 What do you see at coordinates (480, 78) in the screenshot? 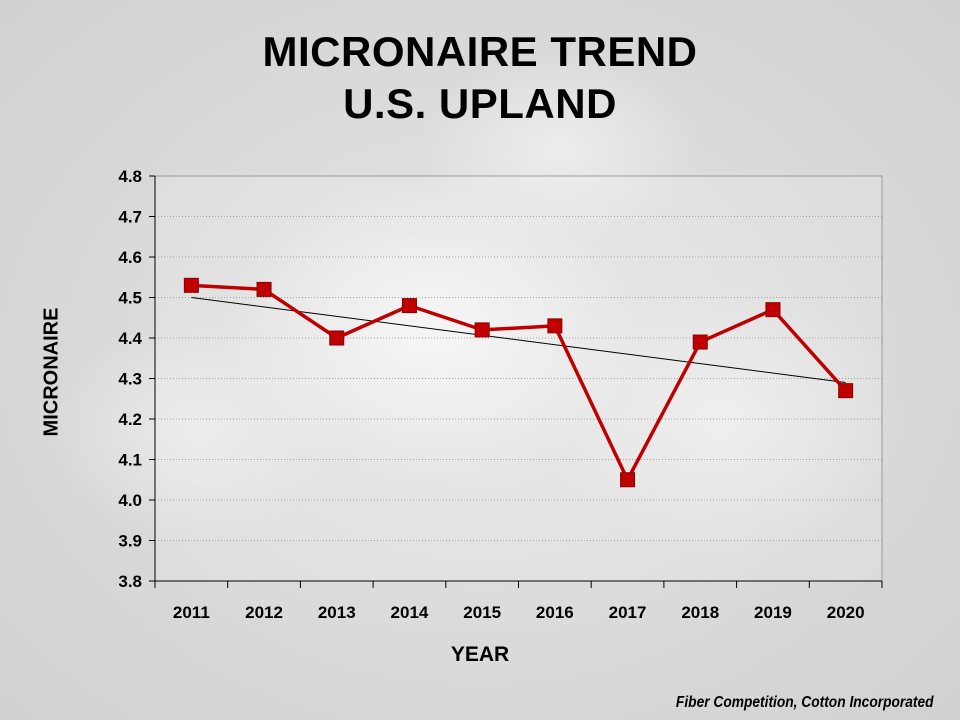
I see `chart-title: MICRONAIRE TREND U.S. UPLAND` at bounding box center [480, 78].